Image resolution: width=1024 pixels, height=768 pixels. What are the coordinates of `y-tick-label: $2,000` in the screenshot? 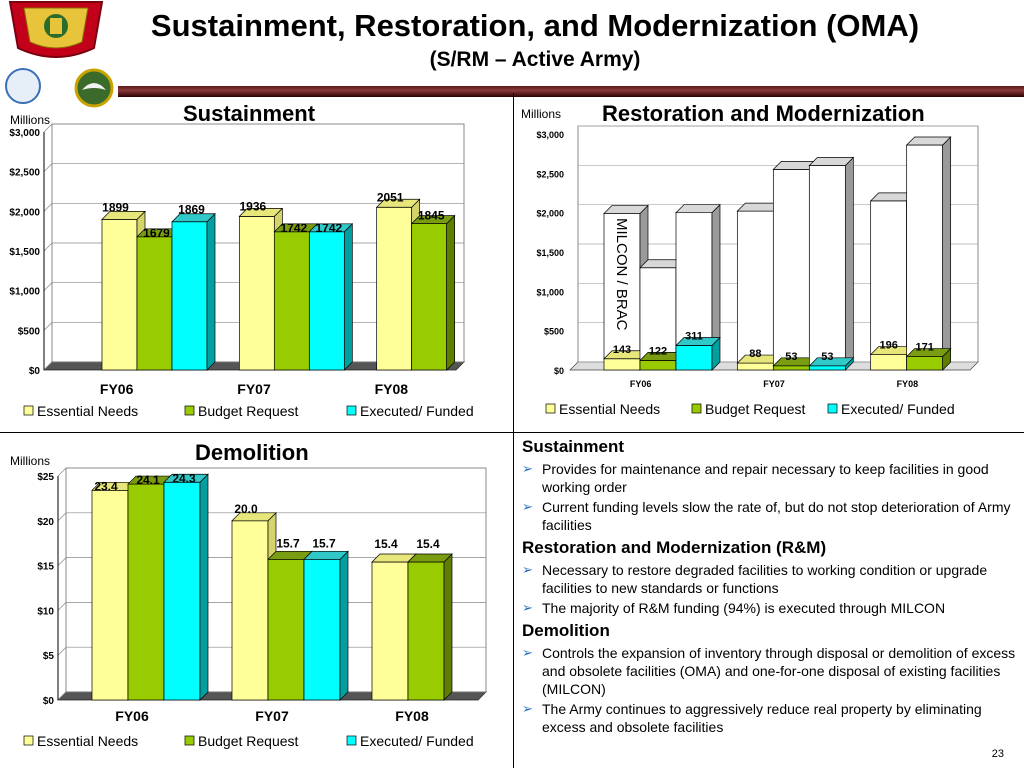 It's located at (550, 214).